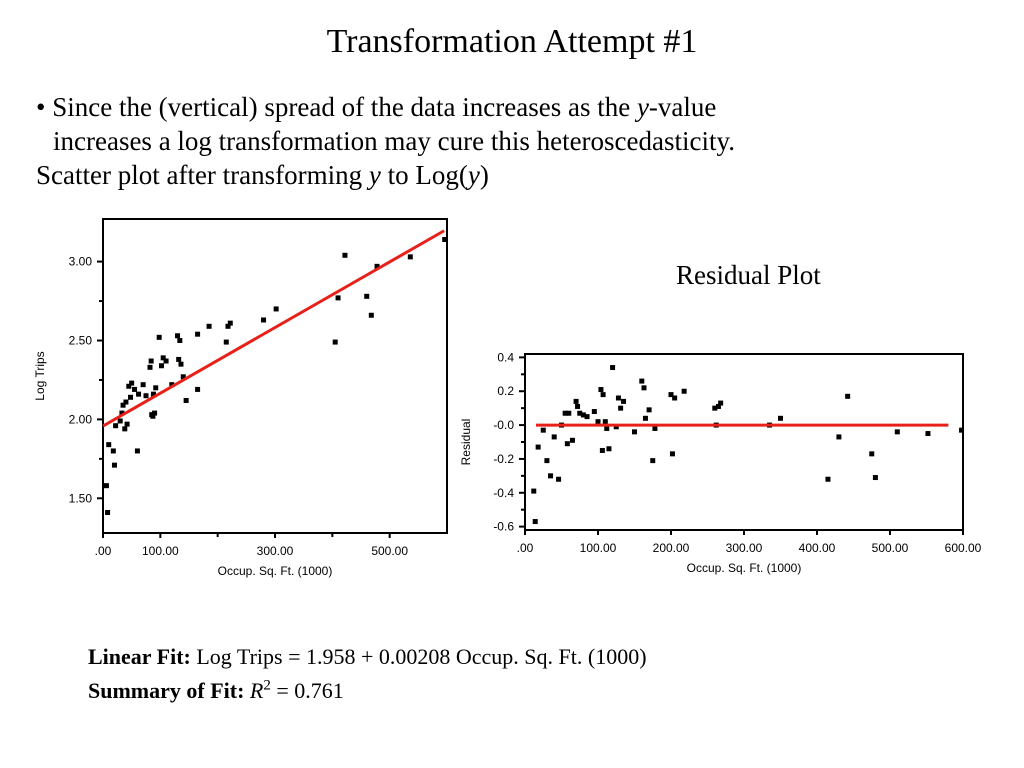  What do you see at coordinates (503, 459) in the screenshot?
I see `residual-y-tick-label: -0.2` at bounding box center [503, 459].